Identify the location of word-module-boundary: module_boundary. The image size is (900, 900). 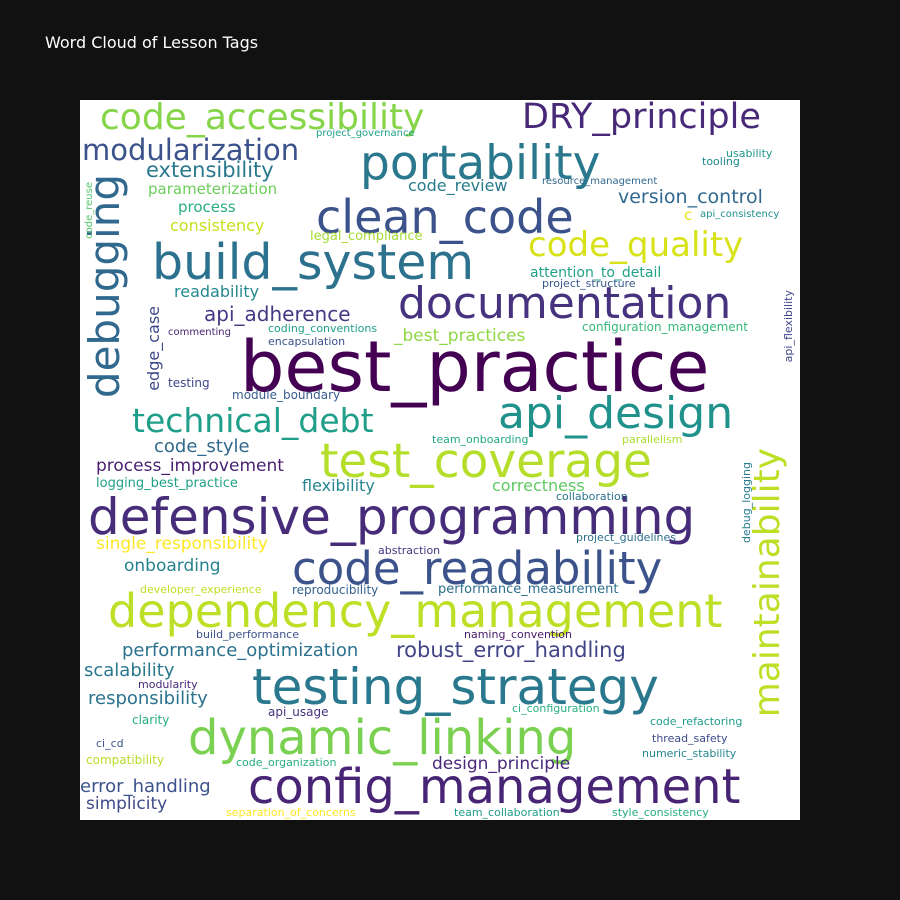
(286, 395).